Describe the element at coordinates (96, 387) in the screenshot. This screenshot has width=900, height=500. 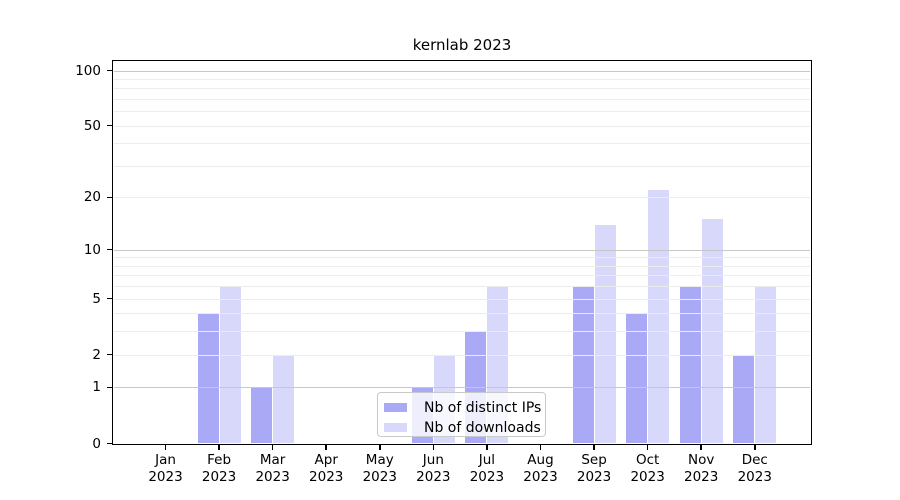
I see `y-tick-label-1: 1` at that location.